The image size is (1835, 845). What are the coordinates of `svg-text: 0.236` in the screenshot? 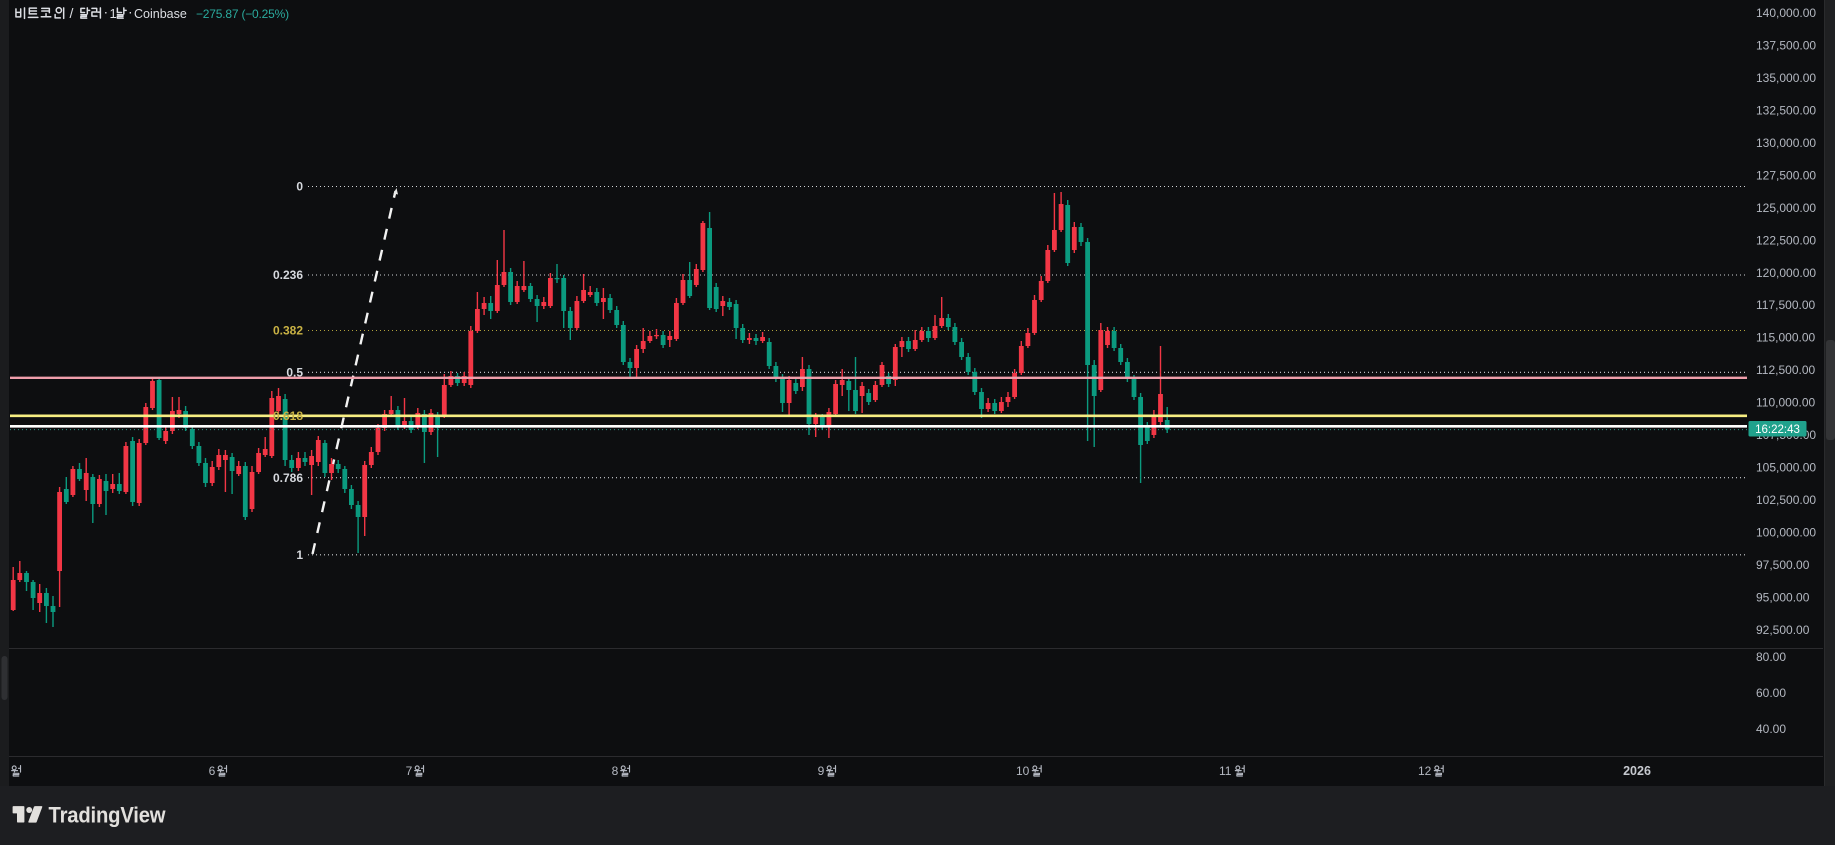 It's located at (288, 275).